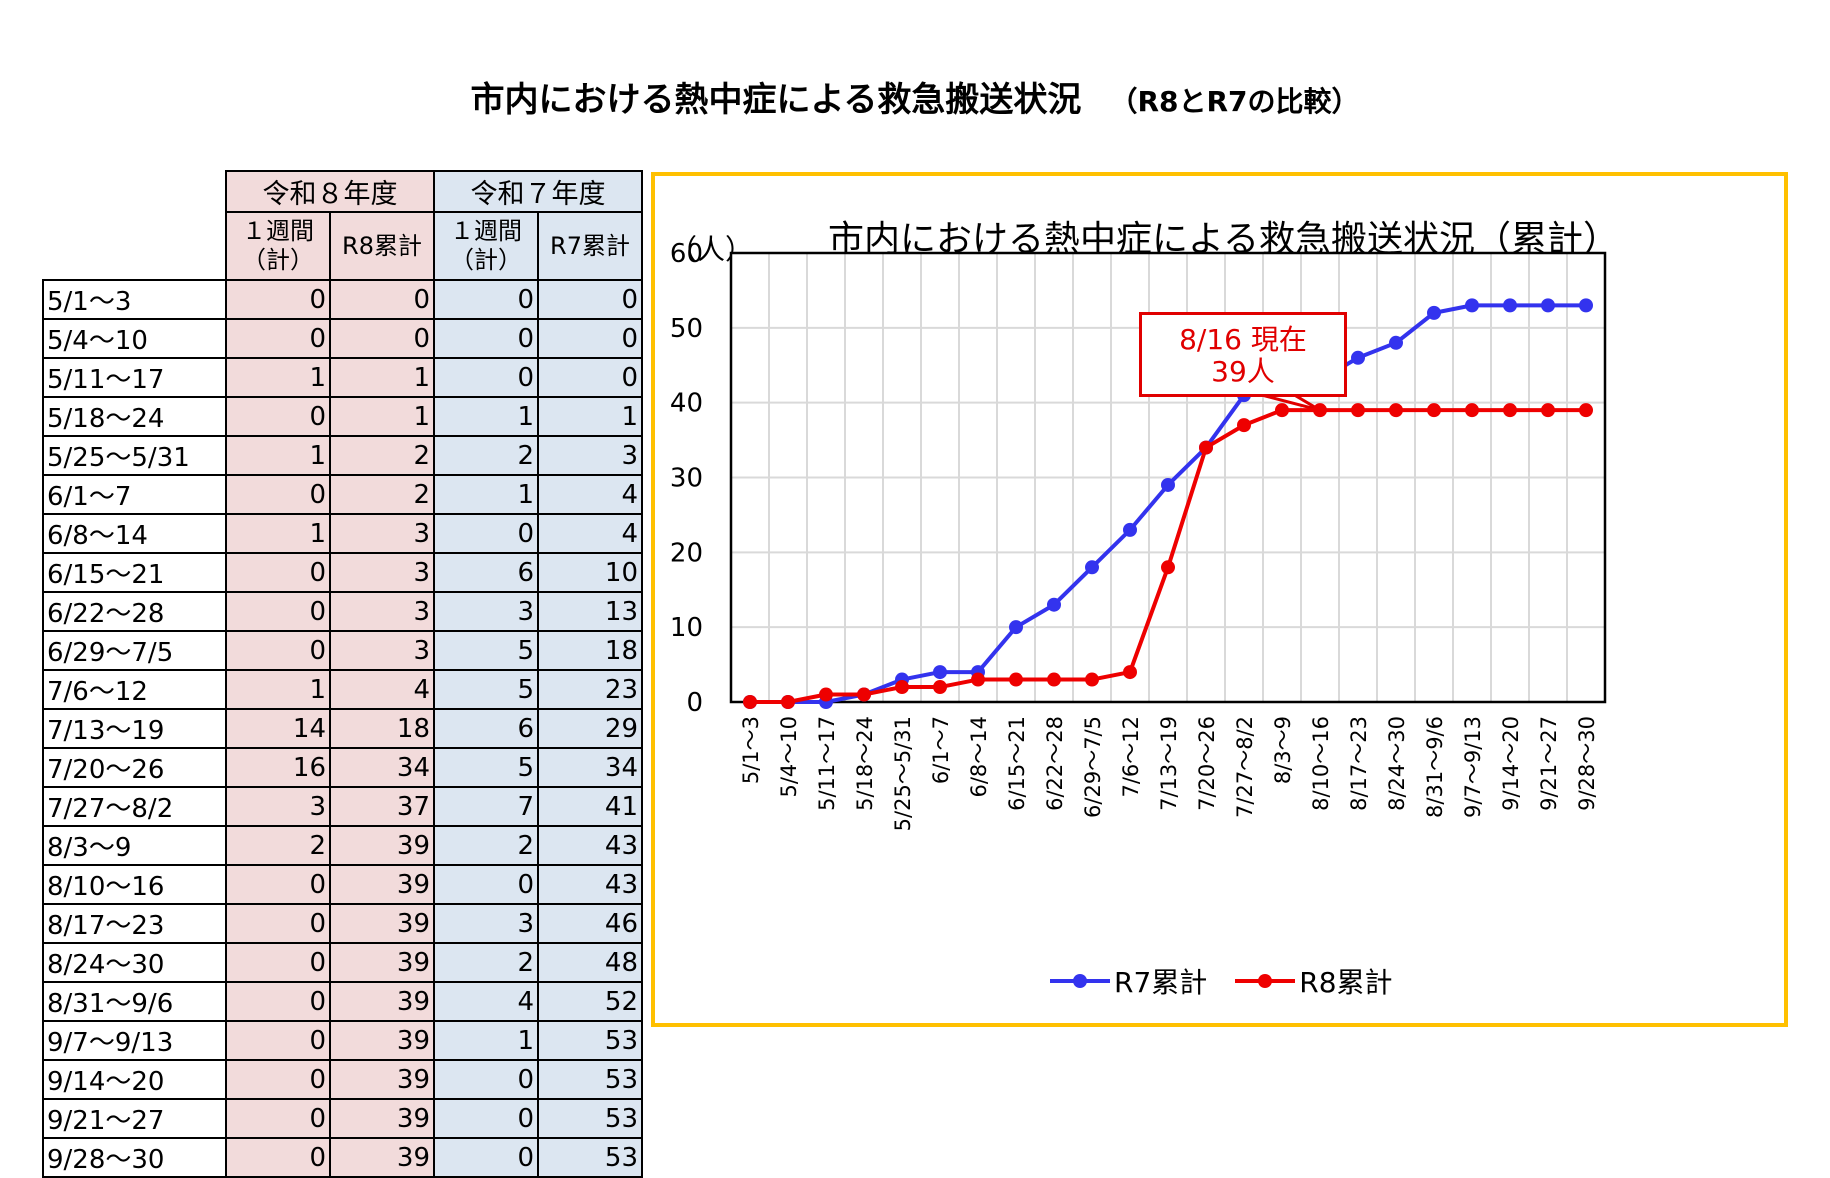  What do you see at coordinates (590, 1001) in the screenshot?
I see `r7-cum-cell: 52` at bounding box center [590, 1001].